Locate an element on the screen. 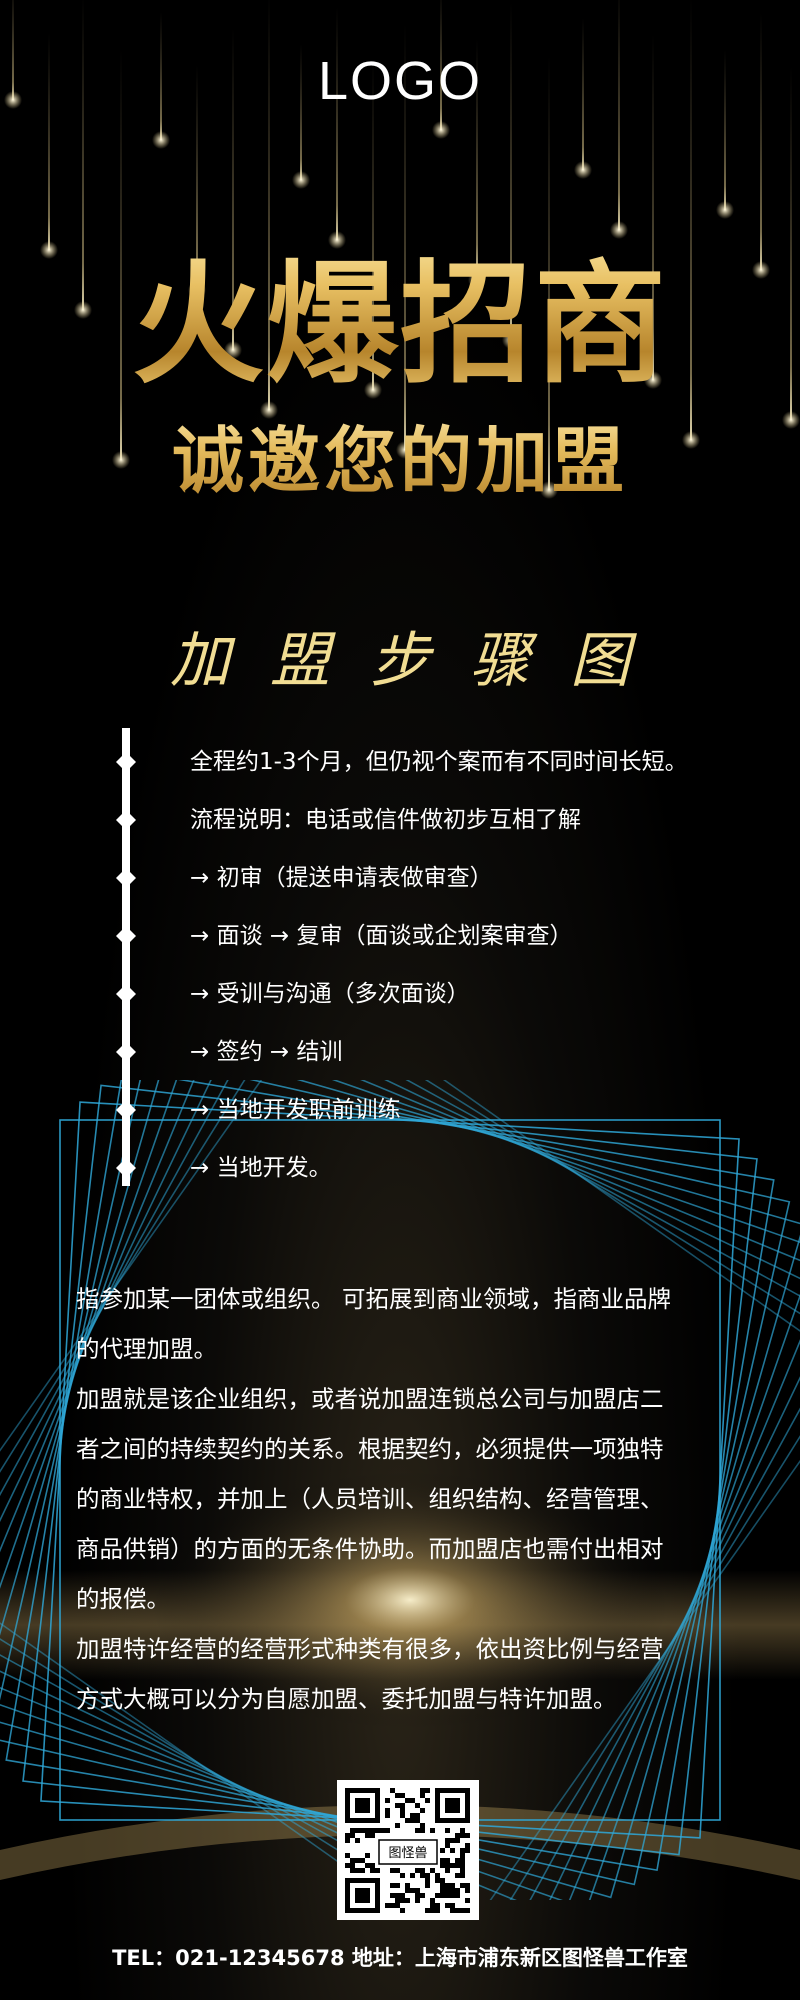 The image size is (800, 2000). step-item: → 受训与沟通（多次面谈） is located at coordinates (330, 994).